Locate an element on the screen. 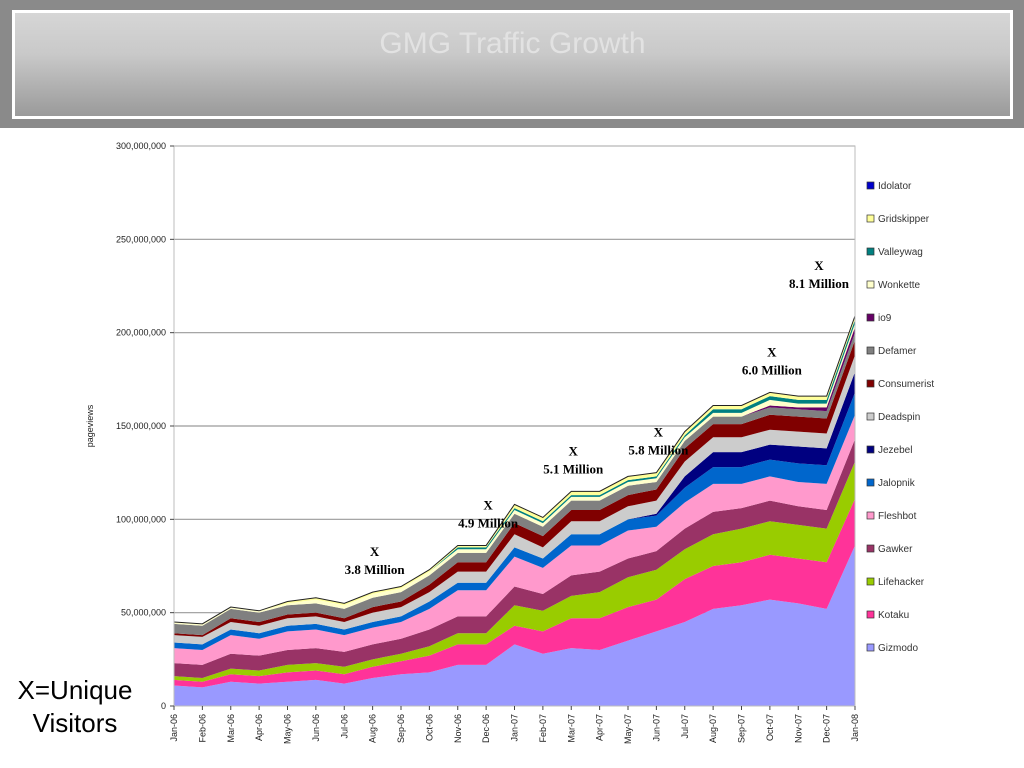 The width and height of the screenshot is (1024, 768). annotation-label: 5.8 Million is located at coordinates (658, 450).